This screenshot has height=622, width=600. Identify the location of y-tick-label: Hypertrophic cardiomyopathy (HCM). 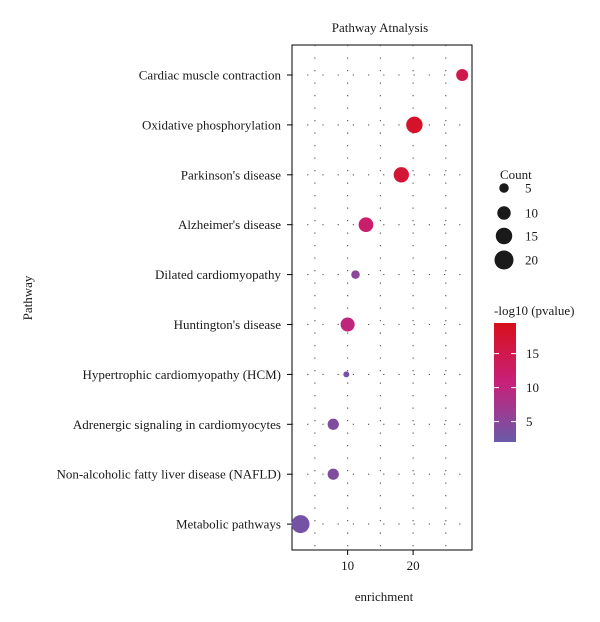
(181, 374).